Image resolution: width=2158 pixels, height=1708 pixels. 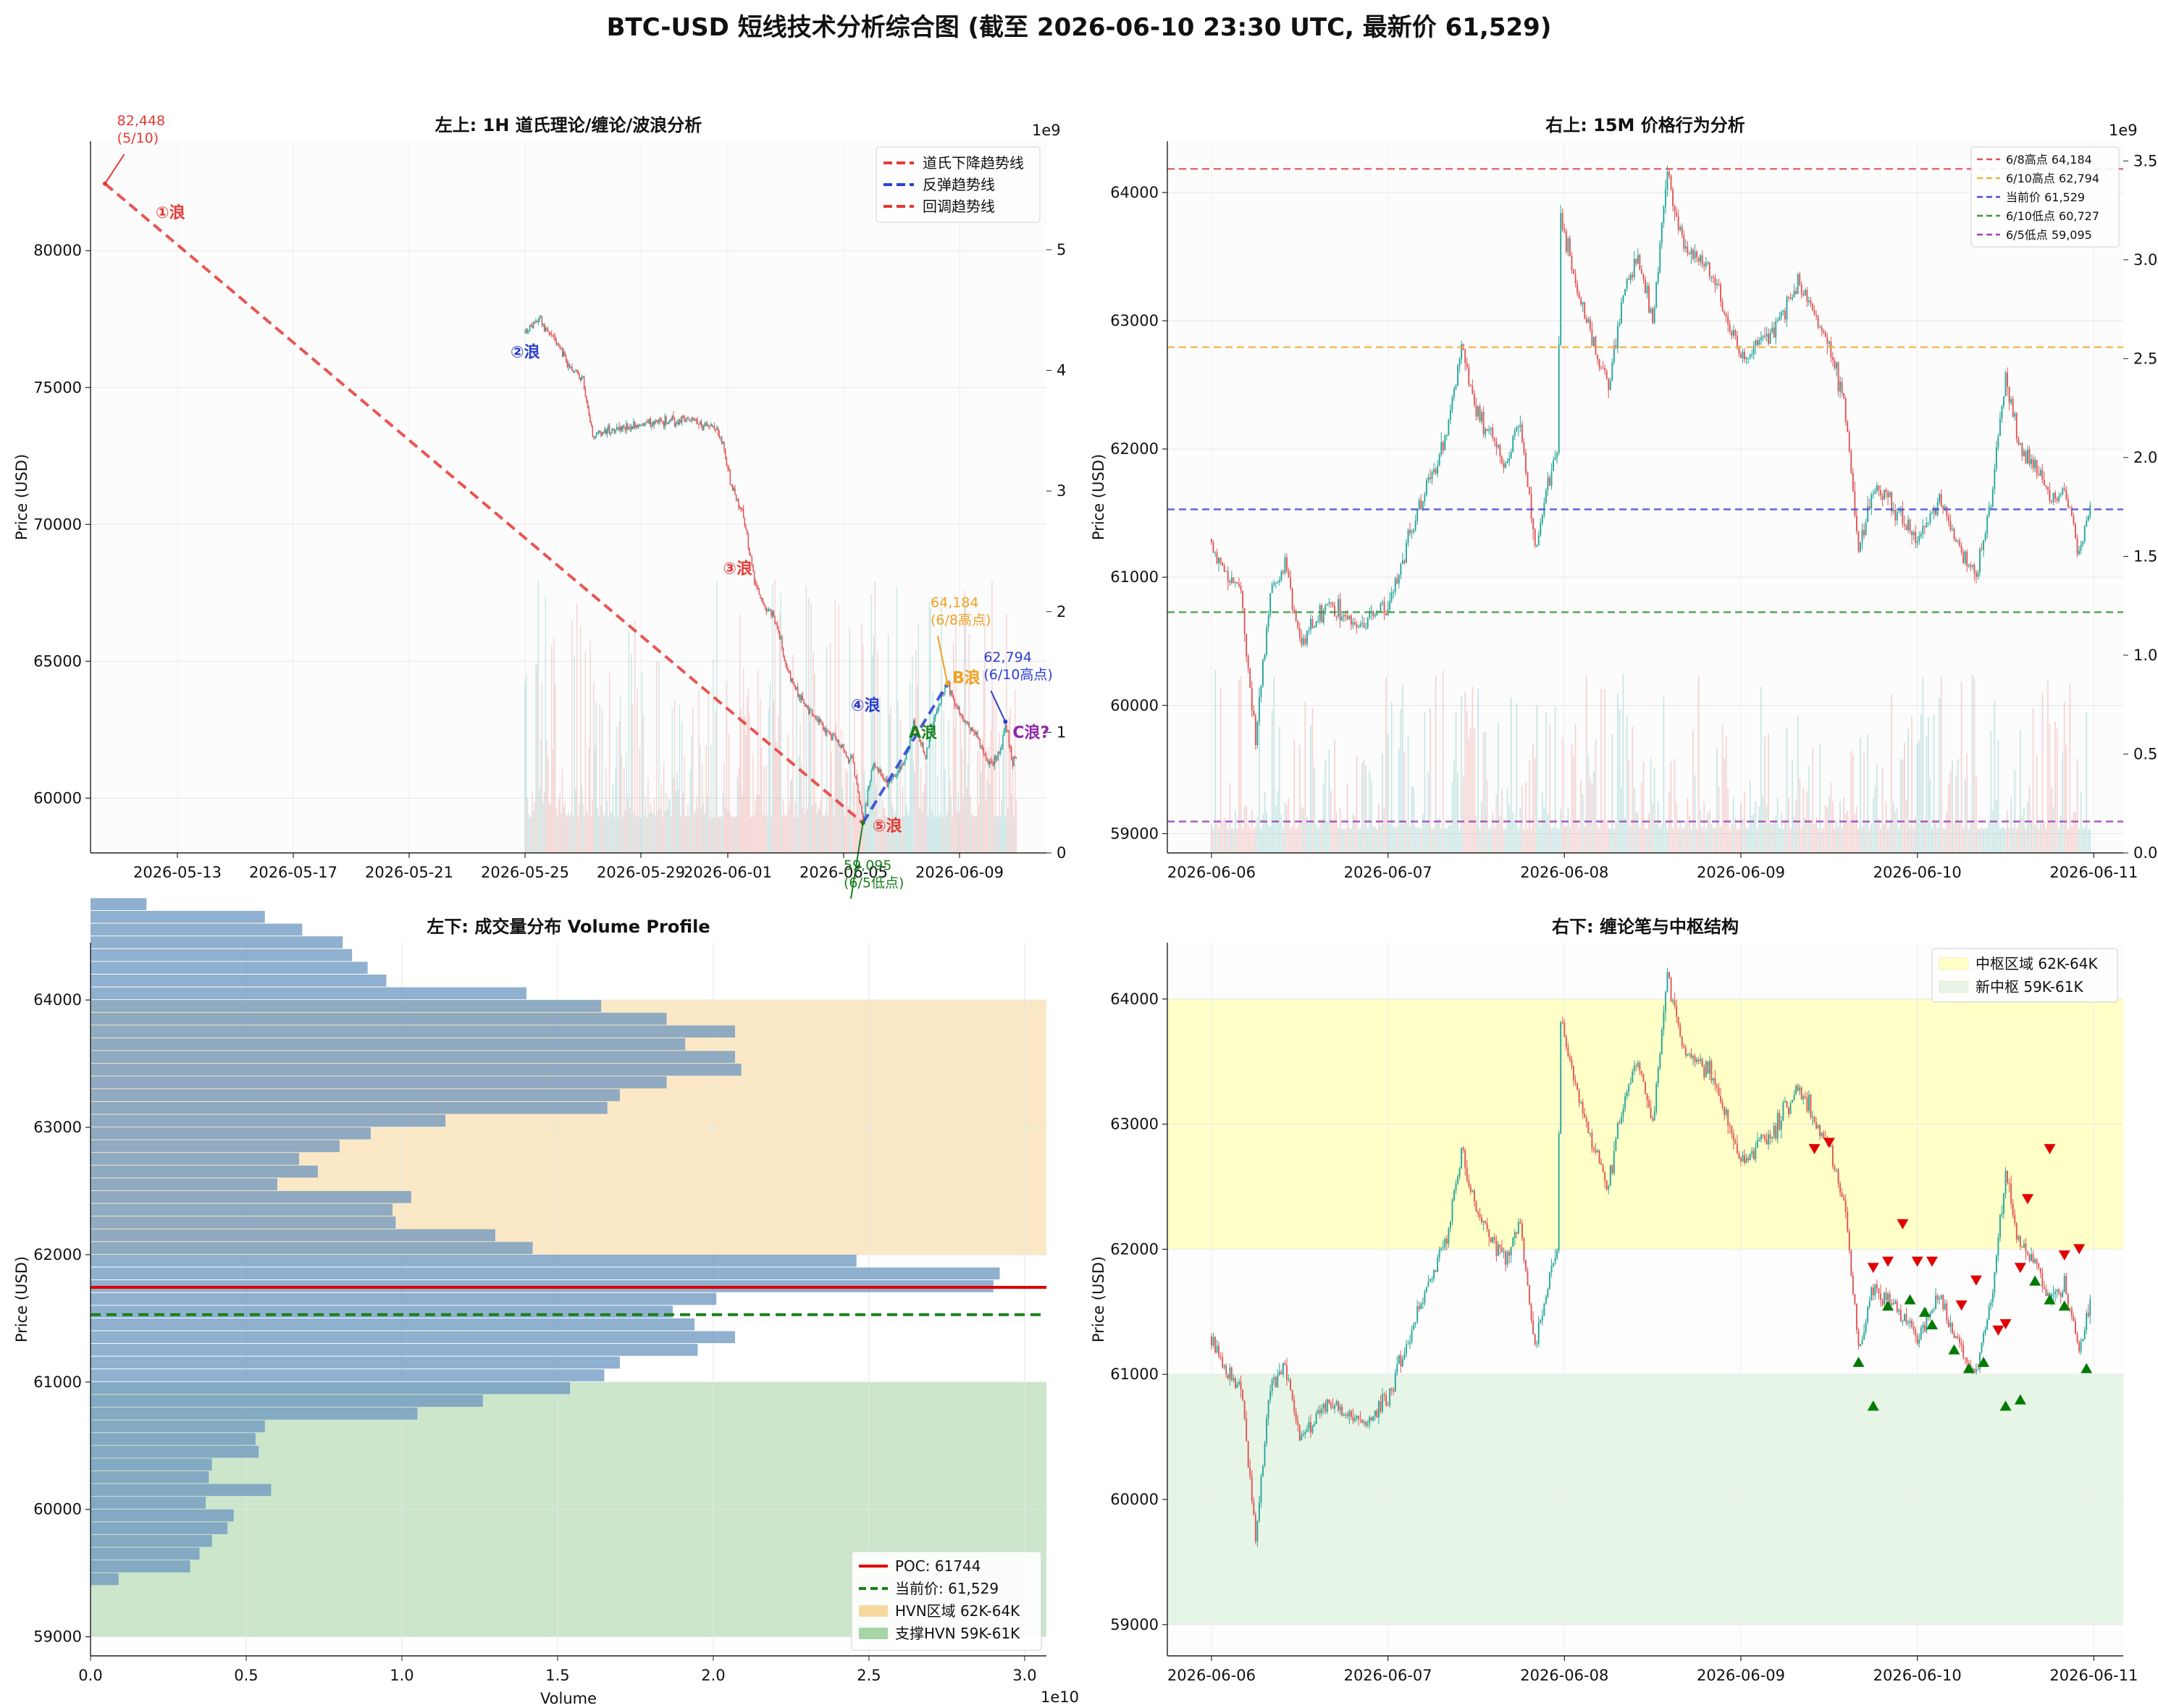 What do you see at coordinates (869, 1675) in the screenshot?
I see `x-tick-label: 2.5` at bounding box center [869, 1675].